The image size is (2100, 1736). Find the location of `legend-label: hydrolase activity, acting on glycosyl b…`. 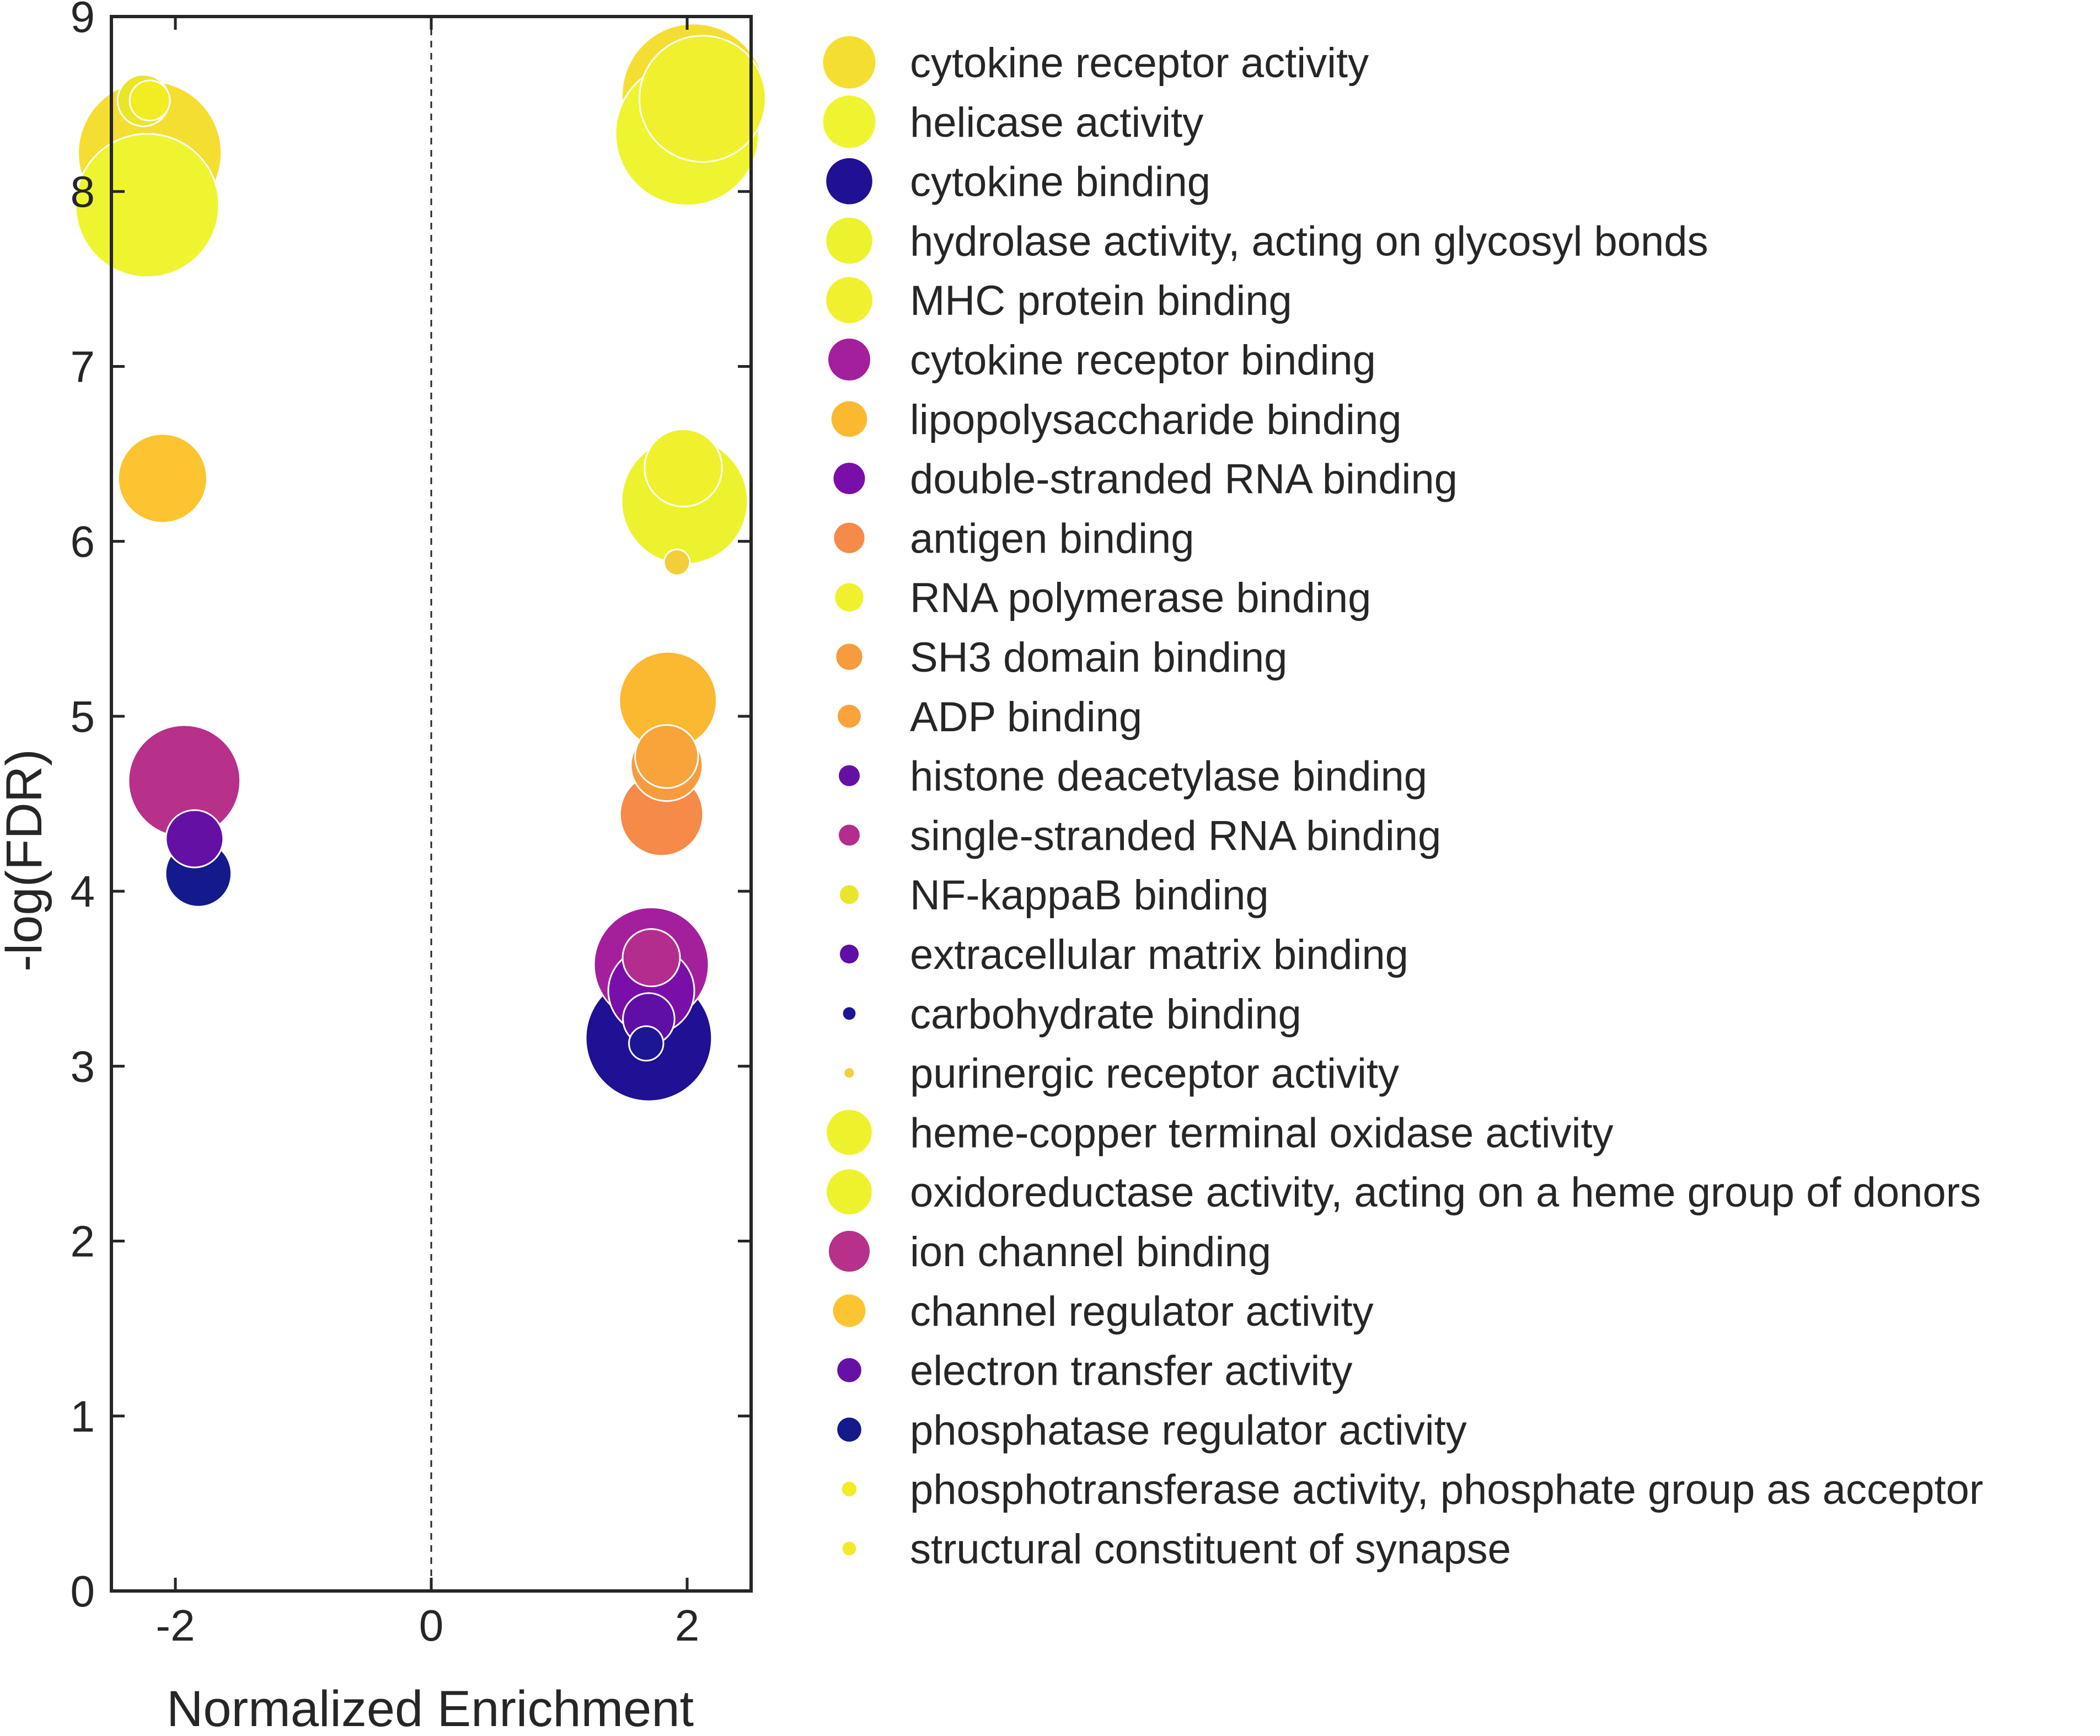

legend-label: hydrolase activity, acting on glycosyl b… is located at coordinates (1309, 241).